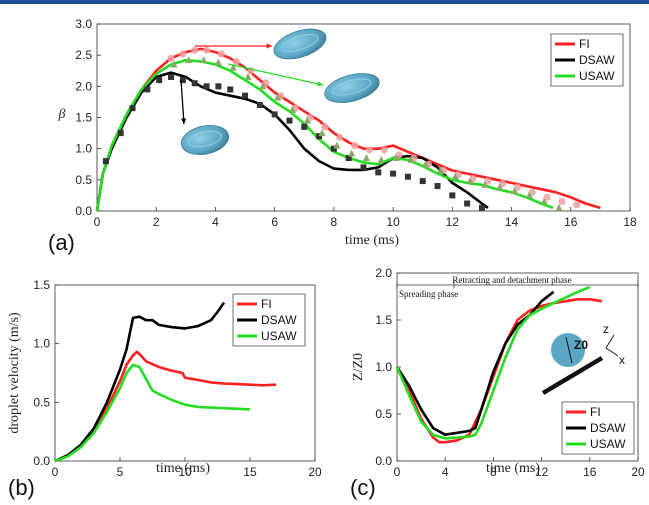 Image resolution: width=649 pixels, height=505 pixels. What do you see at coordinates (83, 211) in the screenshot?
I see `y-tick-label: 0.0` at bounding box center [83, 211].